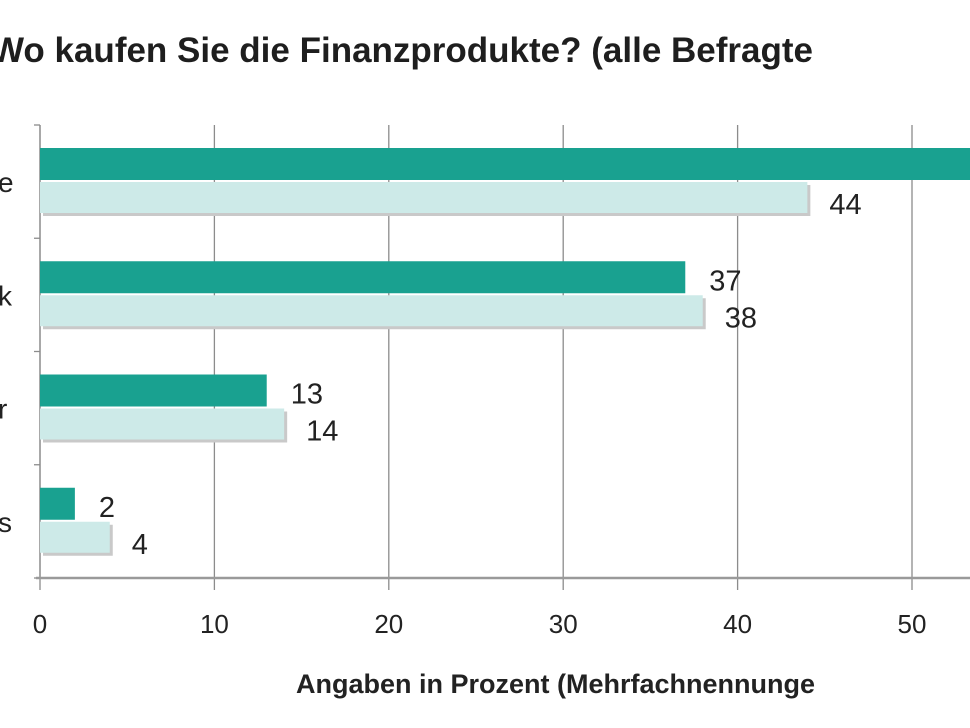  What do you see at coordinates (741, 318) in the screenshot?
I see `data-label: 38` at bounding box center [741, 318].